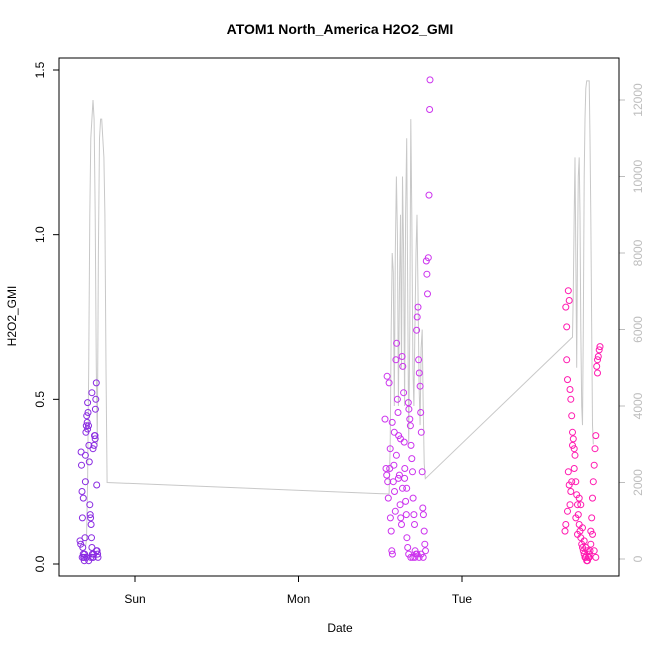  I want to click on y2-tick-label: 4000, so click(638, 405).